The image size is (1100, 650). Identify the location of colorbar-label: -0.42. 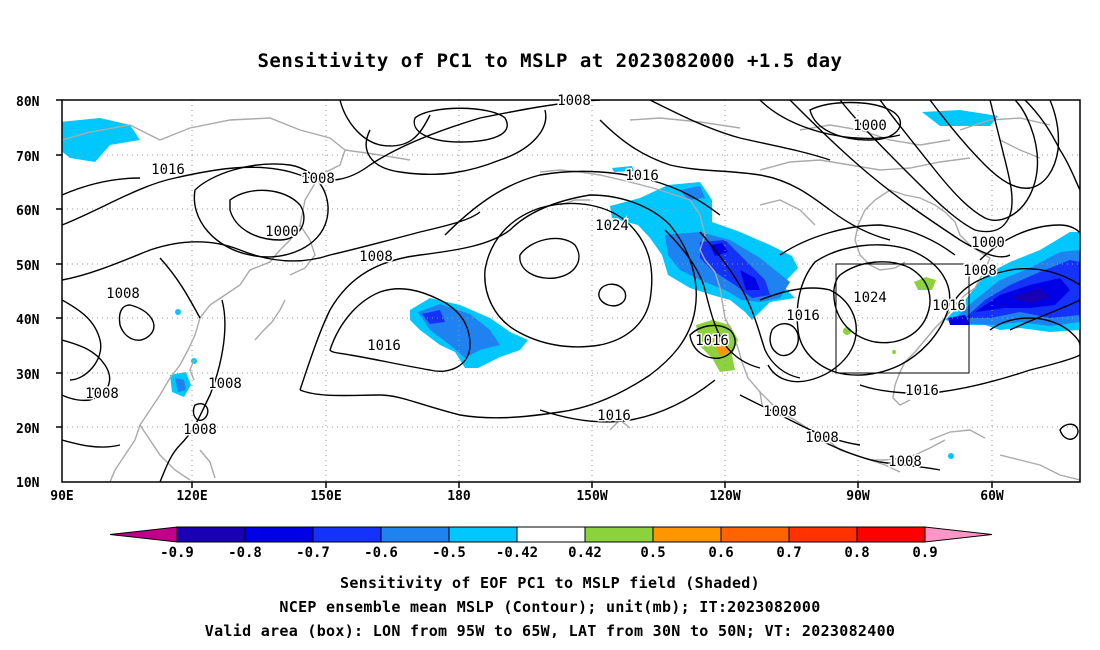
(517, 553).